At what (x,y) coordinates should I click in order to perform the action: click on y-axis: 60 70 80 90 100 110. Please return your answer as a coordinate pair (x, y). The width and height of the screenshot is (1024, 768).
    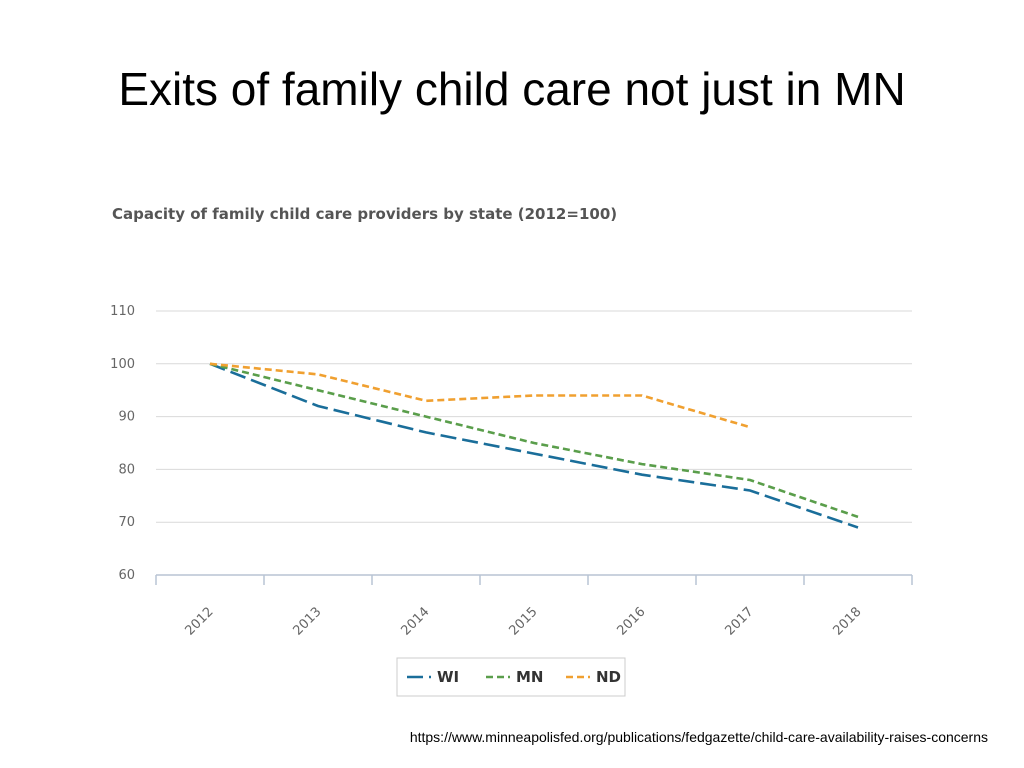
    Looking at the image, I should click on (122, 443).